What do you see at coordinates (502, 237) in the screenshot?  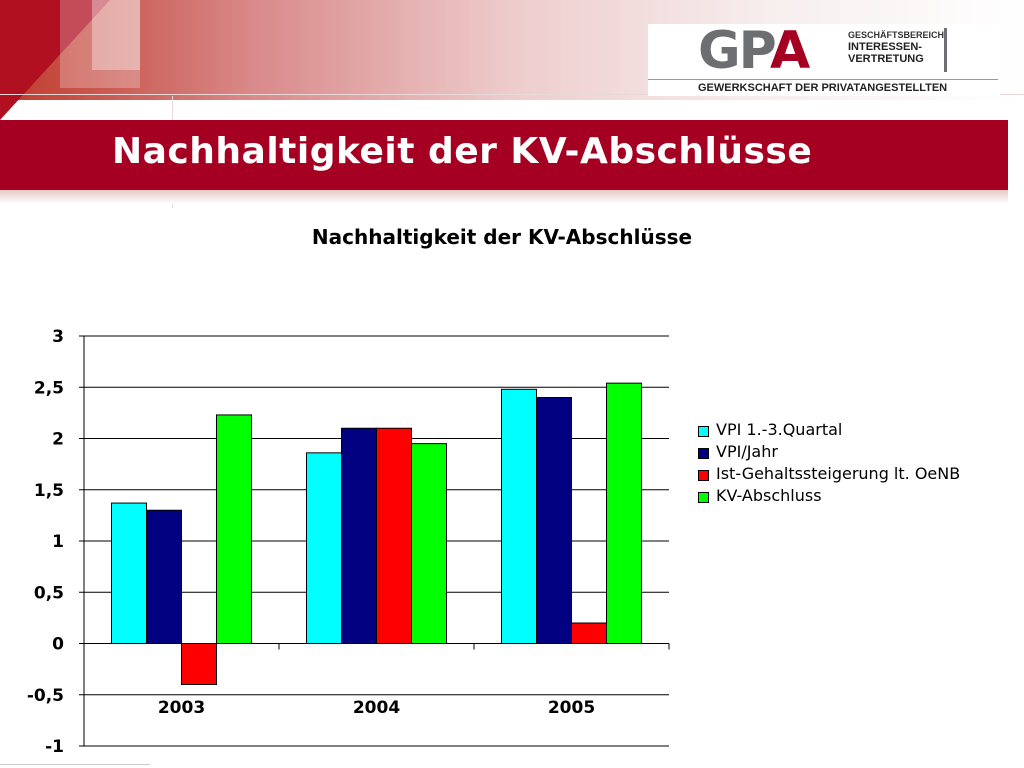 I see `chart-title: Nachhaltigkeit der KV-Abschlüsse` at bounding box center [502, 237].